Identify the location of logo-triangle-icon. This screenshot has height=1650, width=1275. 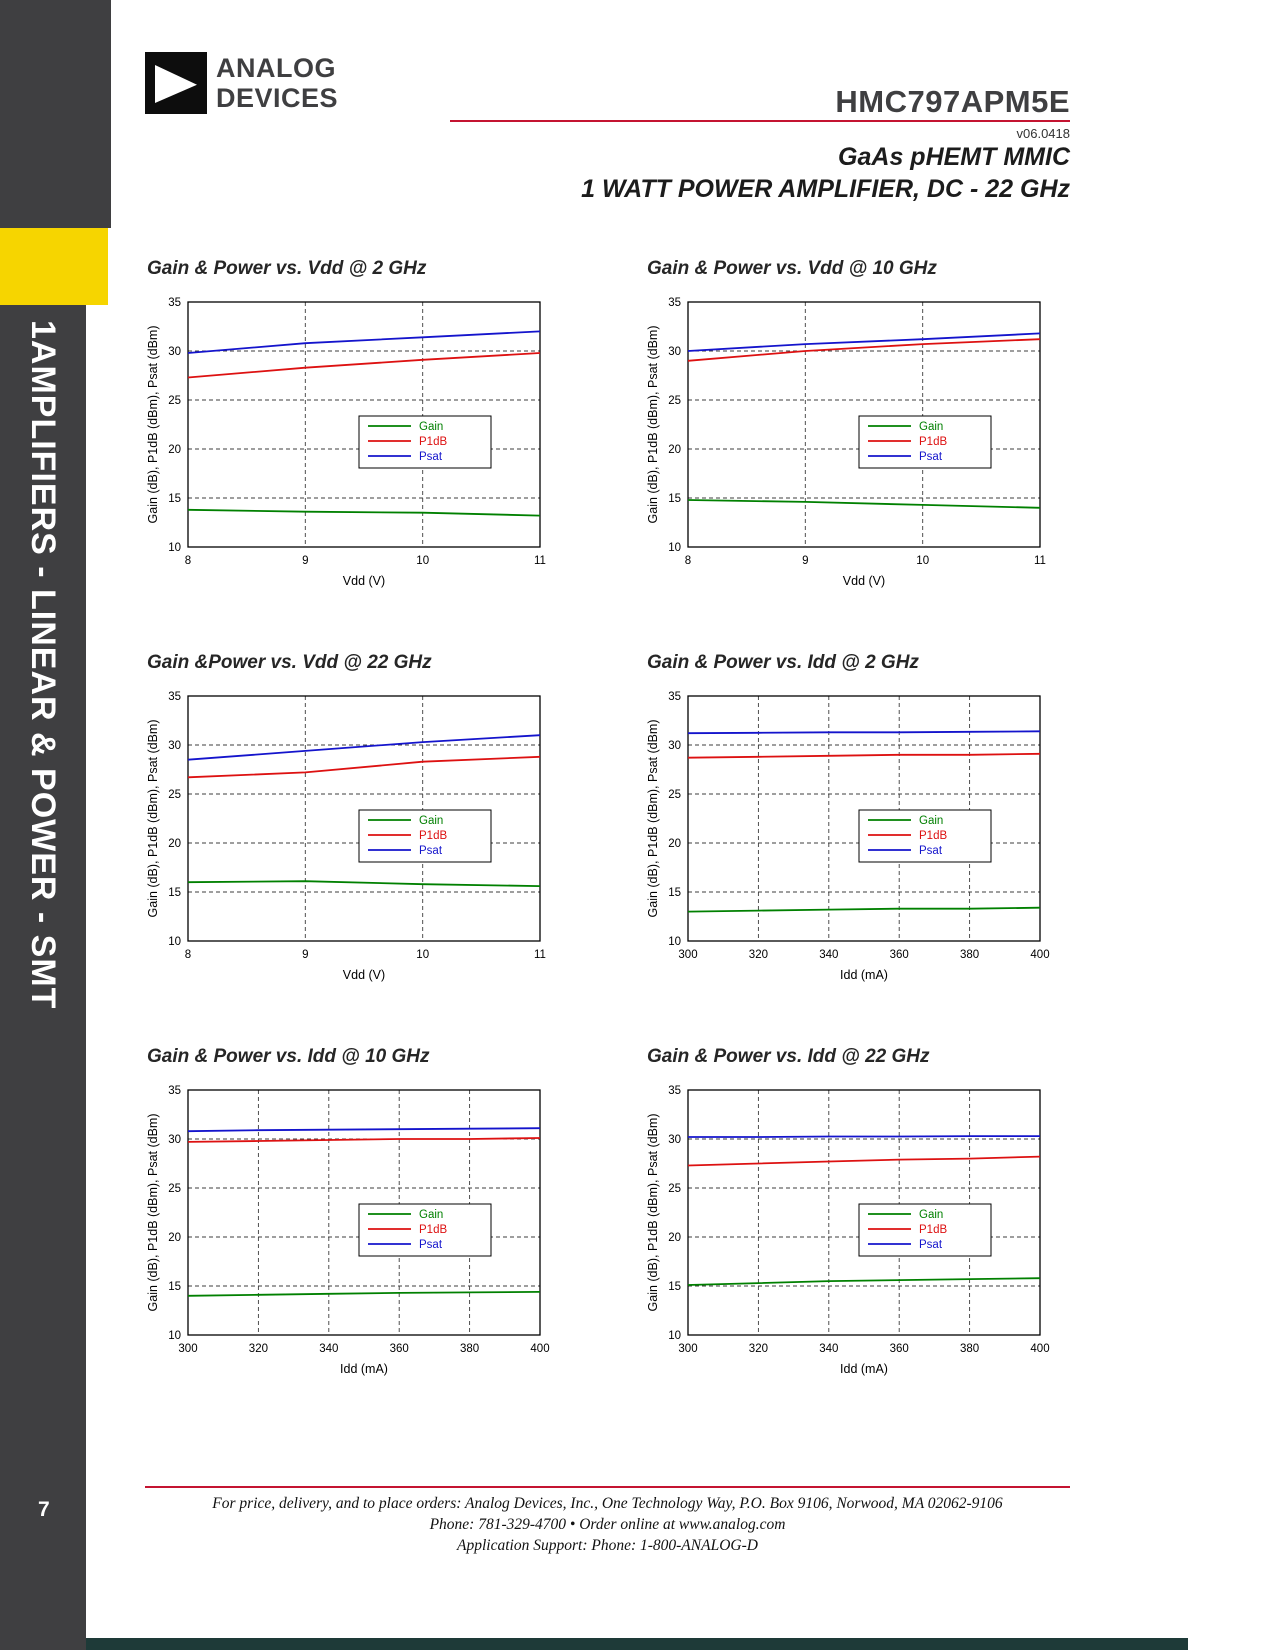
(176, 84).